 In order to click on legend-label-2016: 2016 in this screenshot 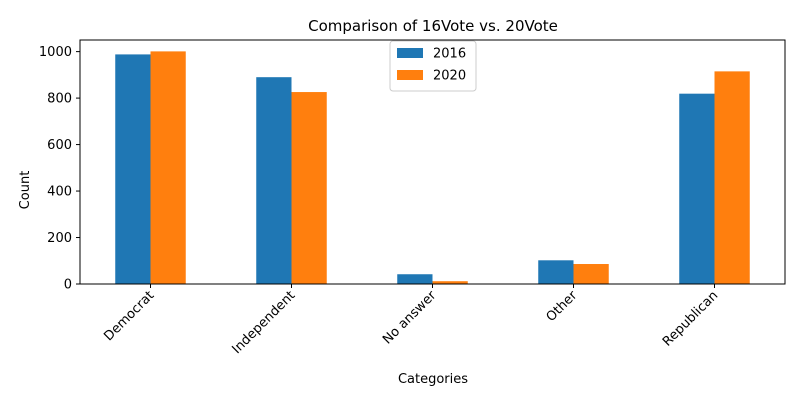, I will do `click(449, 54)`.